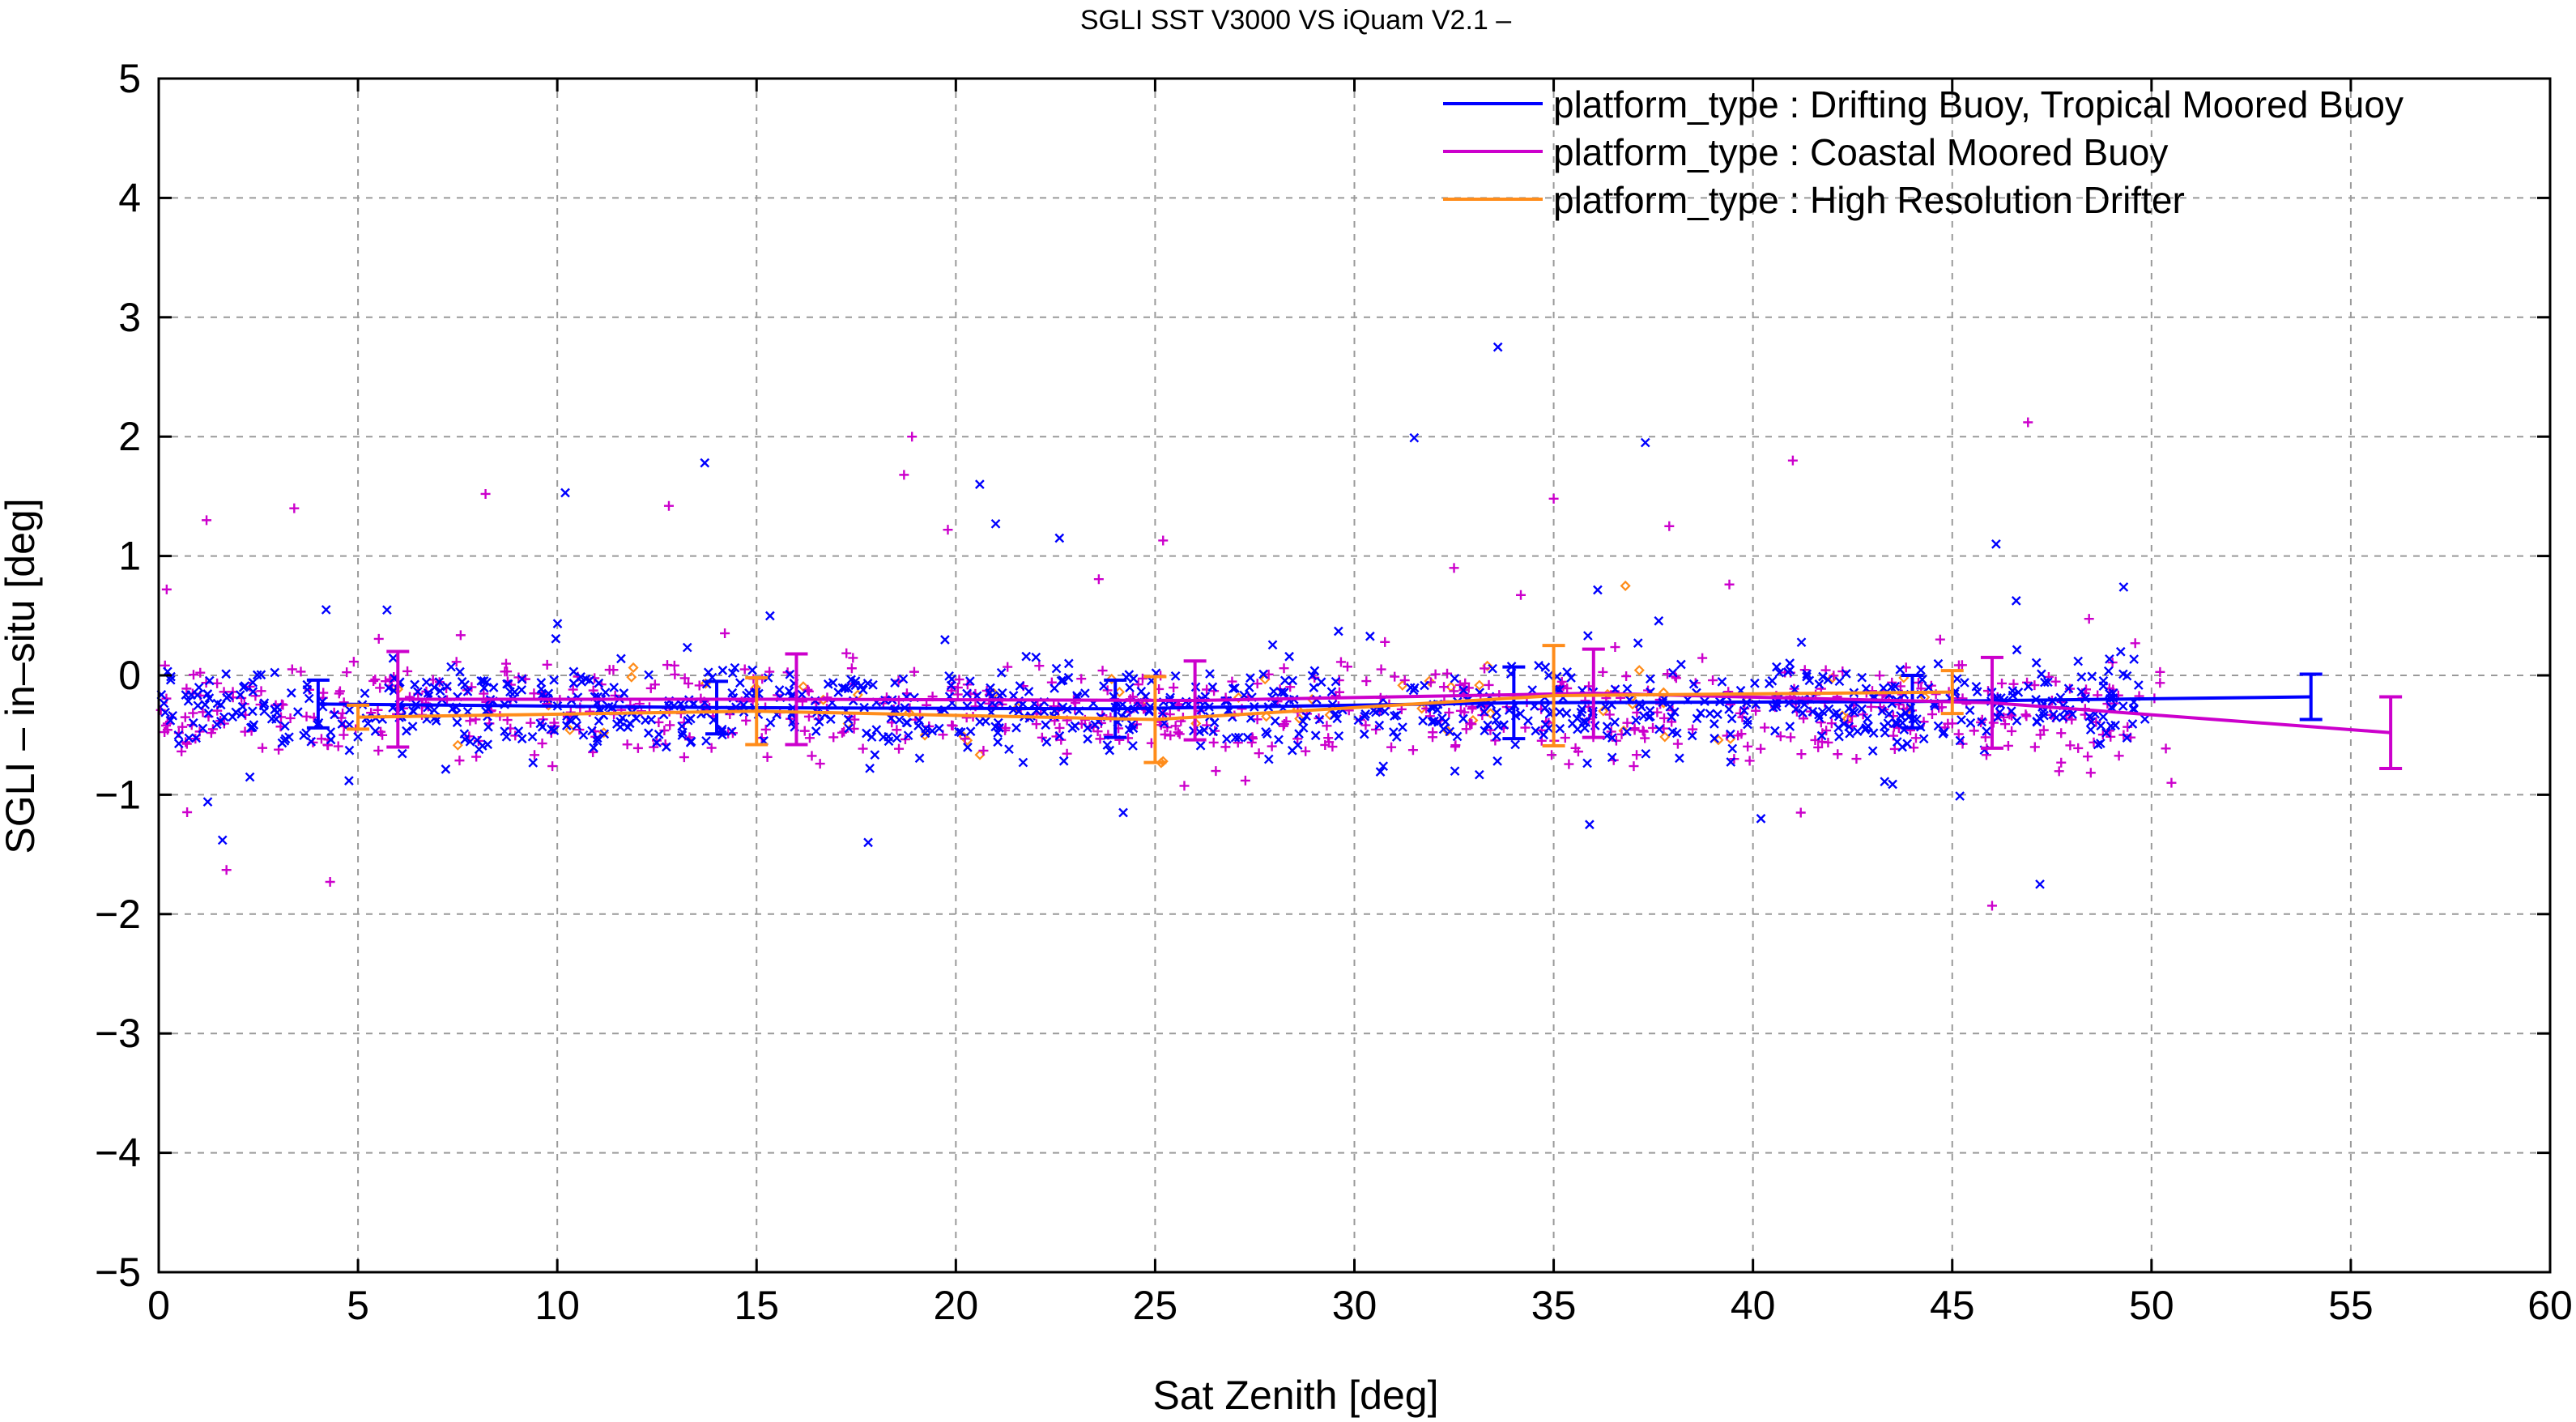 Image resolution: width=2576 pixels, height=1422 pixels. Describe the element at coordinates (1314, 703) in the screenshot. I see `series-line` at that location.